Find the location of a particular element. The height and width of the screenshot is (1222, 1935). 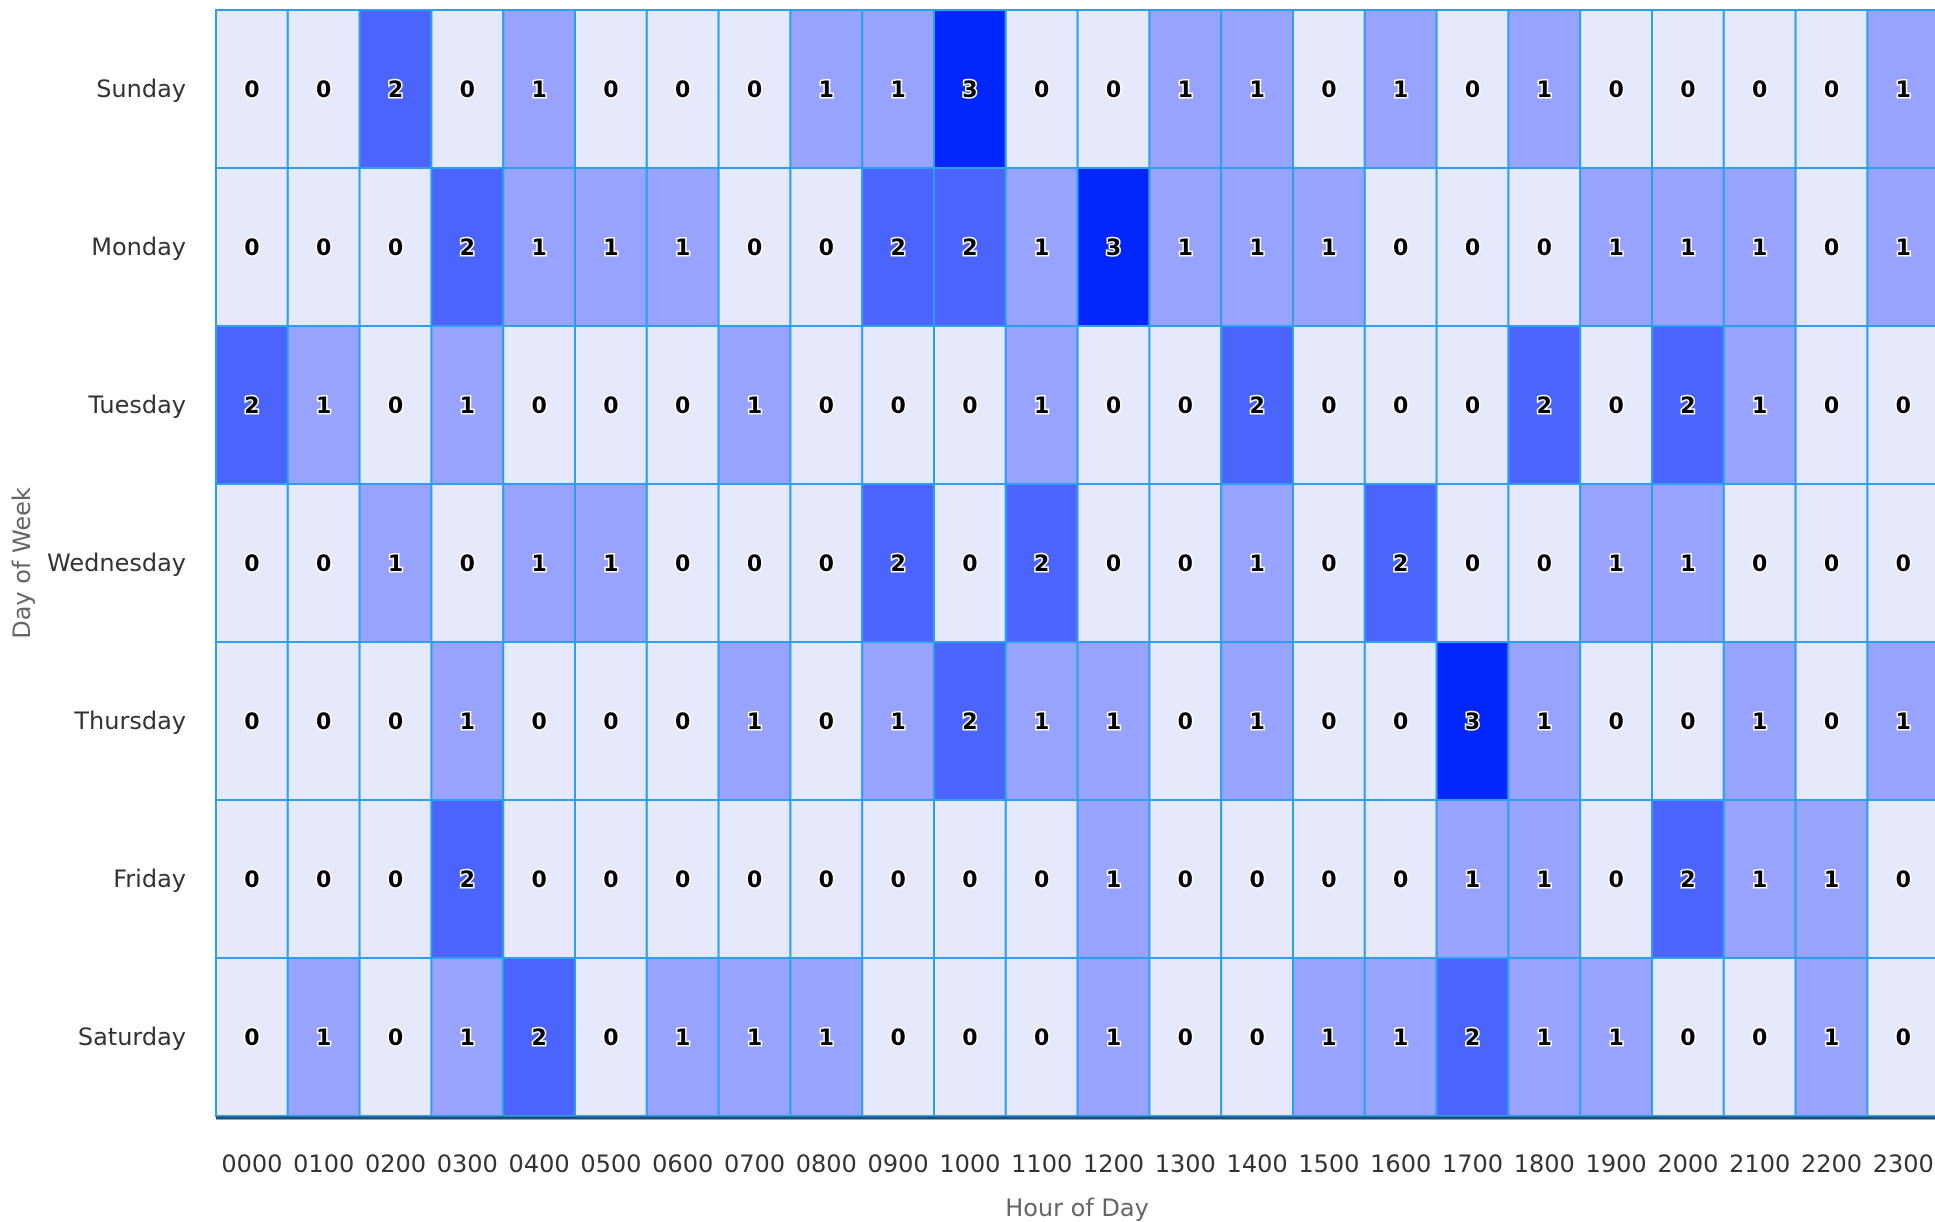

y-tick-label: Friday is located at coordinates (149, 879).